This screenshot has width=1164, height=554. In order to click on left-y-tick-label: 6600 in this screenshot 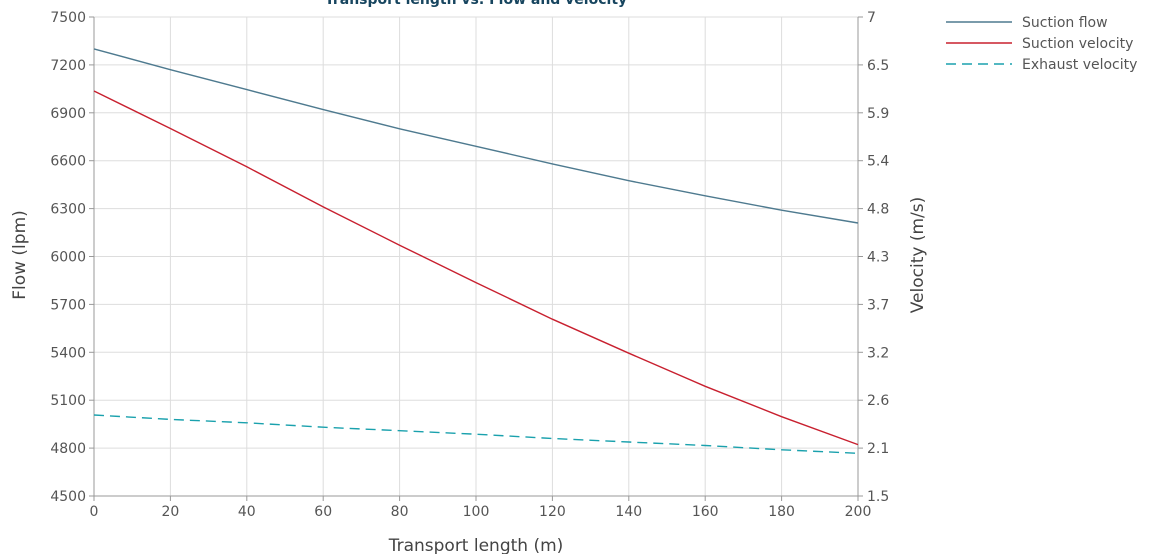, I will do `click(68, 162)`.